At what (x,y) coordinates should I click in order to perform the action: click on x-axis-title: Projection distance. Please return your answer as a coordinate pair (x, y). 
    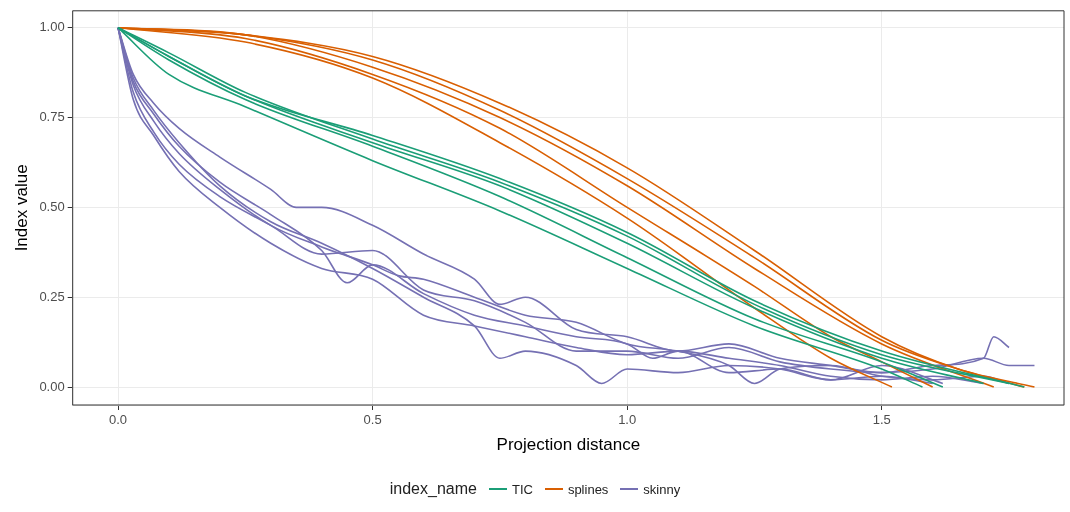
    Looking at the image, I should click on (568, 445).